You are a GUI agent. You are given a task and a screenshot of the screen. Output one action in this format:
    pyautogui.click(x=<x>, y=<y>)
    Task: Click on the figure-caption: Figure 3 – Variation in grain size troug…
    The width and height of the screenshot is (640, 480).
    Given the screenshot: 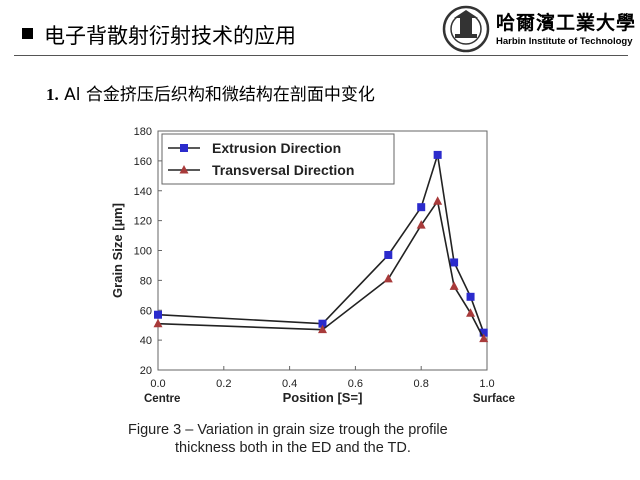 What is the action you would take?
    pyautogui.click(x=318, y=439)
    